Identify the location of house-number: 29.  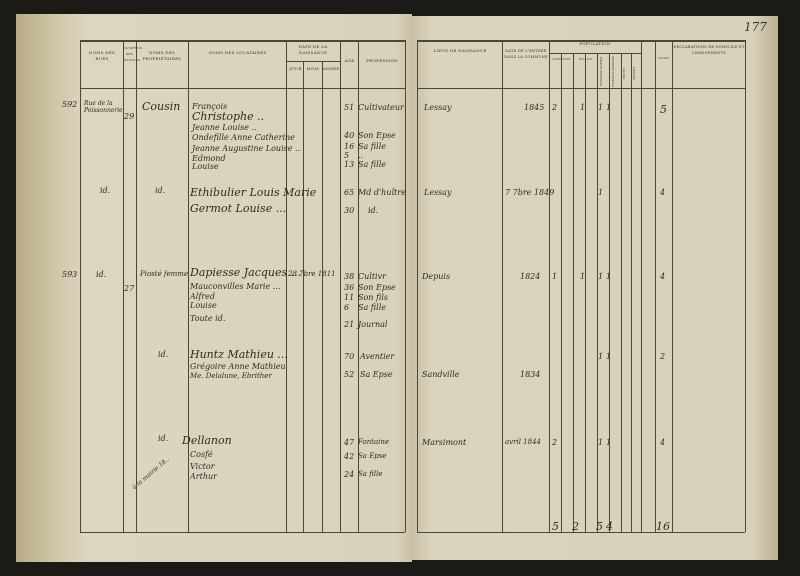
(129, 116).